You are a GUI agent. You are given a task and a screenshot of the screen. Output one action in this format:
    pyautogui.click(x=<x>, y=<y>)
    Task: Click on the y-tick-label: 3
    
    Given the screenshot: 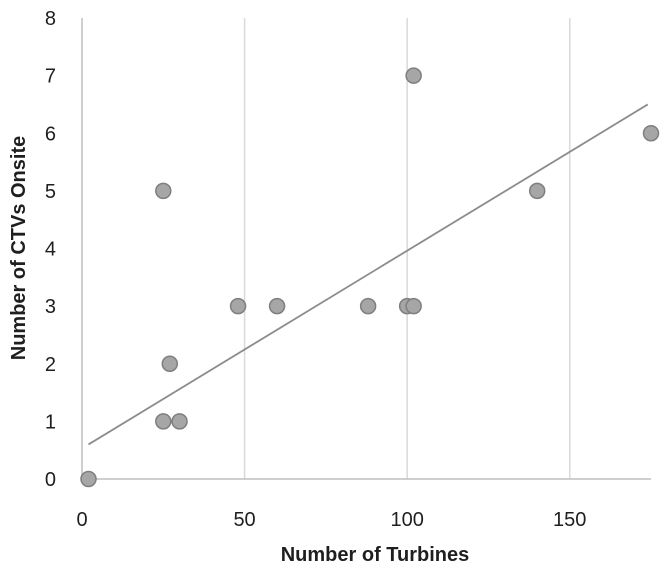 What is the action you would take?
    pyautogui.click(x=50, y=307)
    